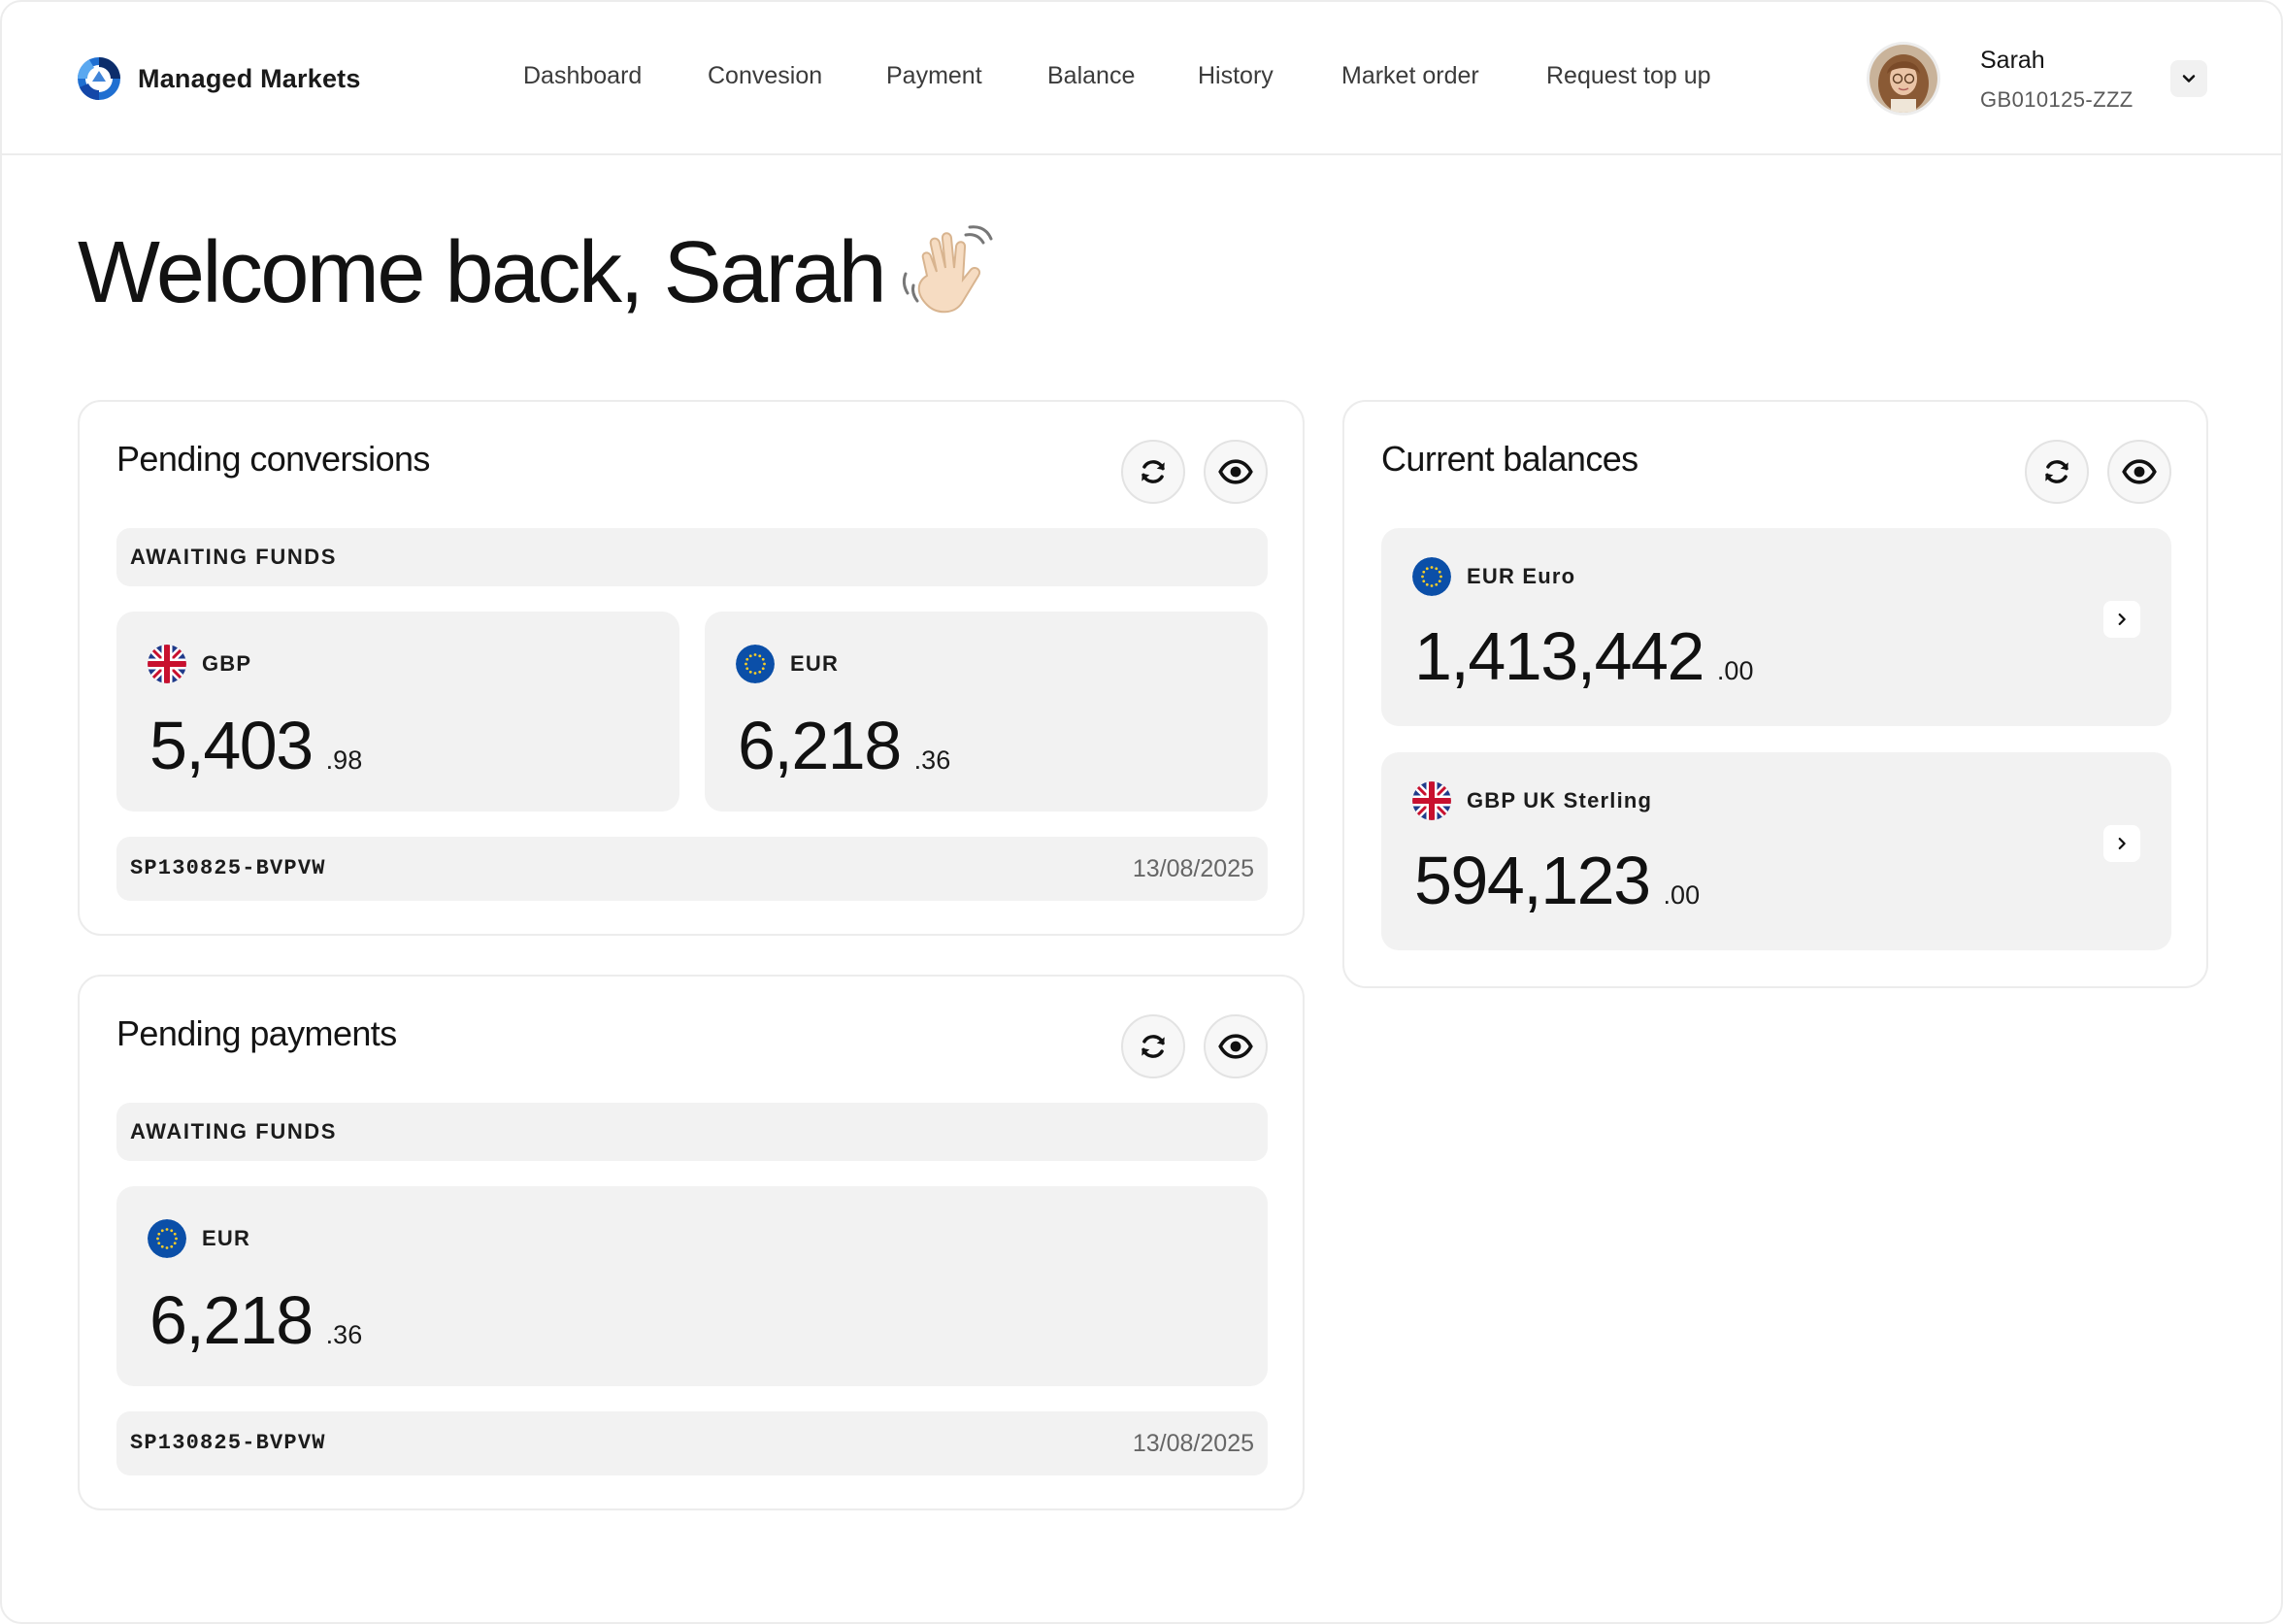 The width and height of the screenshot is (2283, 1624). What do you see at coordinates (257, 1033) in the screenshot?
I see `card-title: Pending payments` at bounding box center [257, 1033].